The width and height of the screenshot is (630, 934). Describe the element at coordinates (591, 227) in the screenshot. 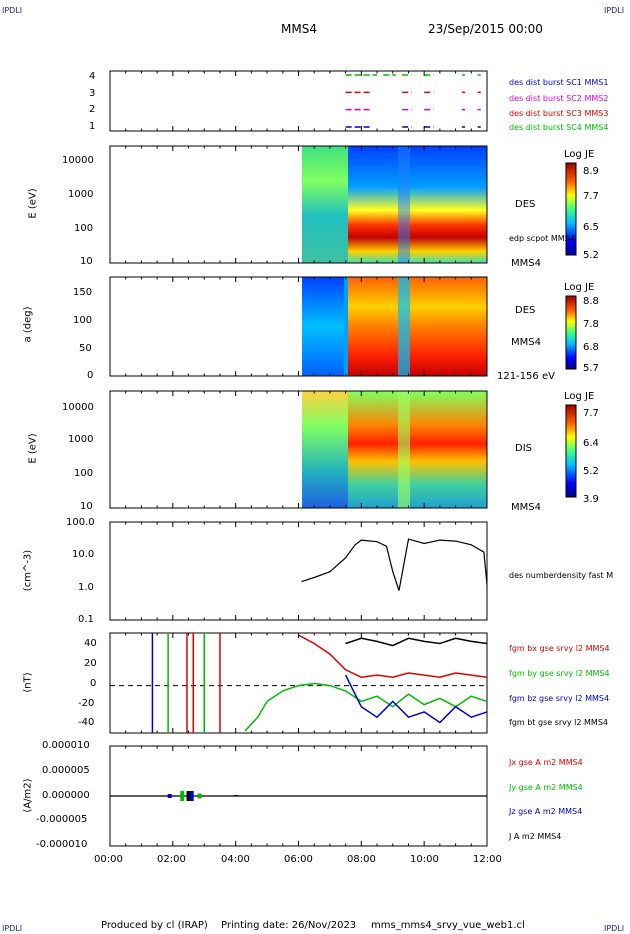

I see `p2-cb-tick-2: 6.5` at that location.